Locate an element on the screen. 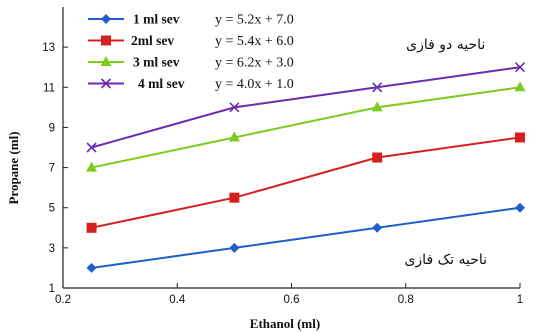 Image resolution: width=534 pixels, height=332 pixels. region-annotation: ناحیه دو فازی is located at coordinates (445, 45).